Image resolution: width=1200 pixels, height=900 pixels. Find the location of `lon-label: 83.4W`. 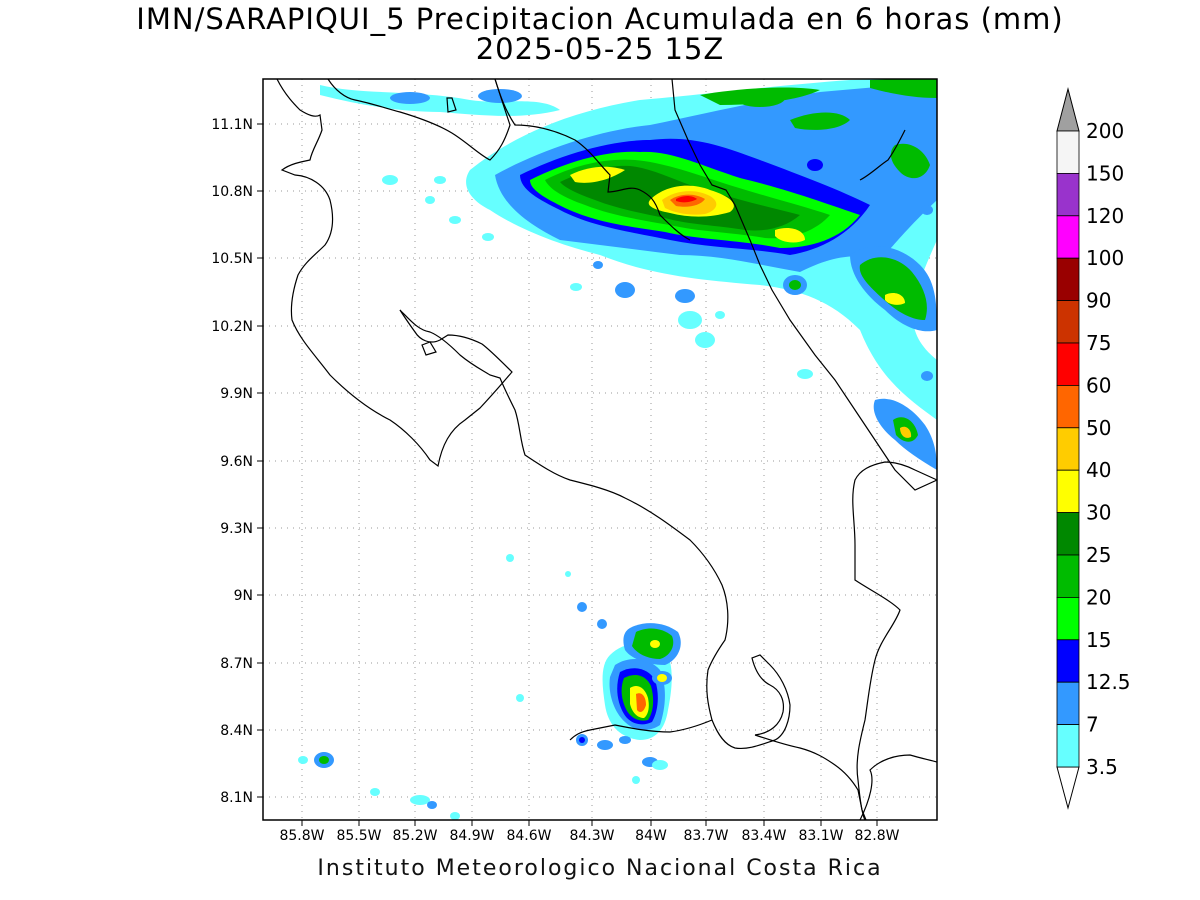

lon-label: 83.4W is located at coordinates (763, 836).